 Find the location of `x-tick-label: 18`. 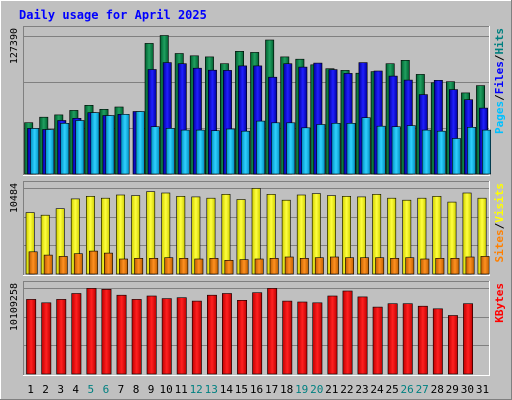

x-tick-label: 18 is located at coordinates (286, 389).